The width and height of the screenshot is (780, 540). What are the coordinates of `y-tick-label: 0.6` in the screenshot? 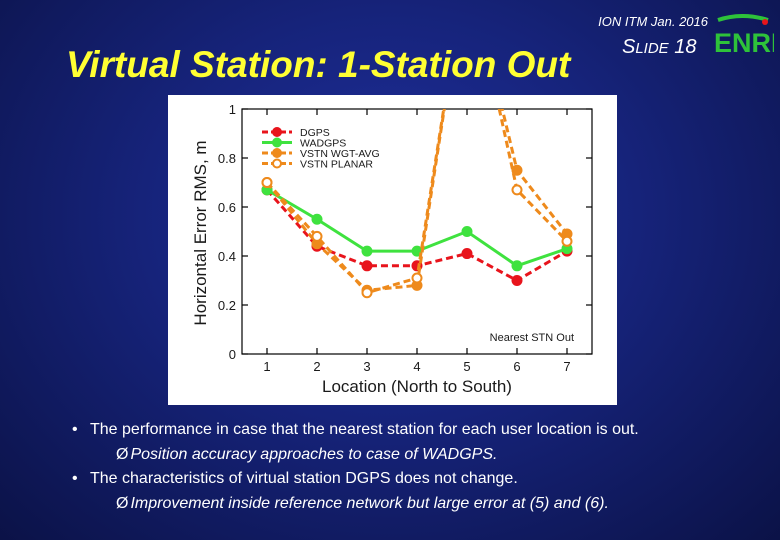 It's located at (227, 207).